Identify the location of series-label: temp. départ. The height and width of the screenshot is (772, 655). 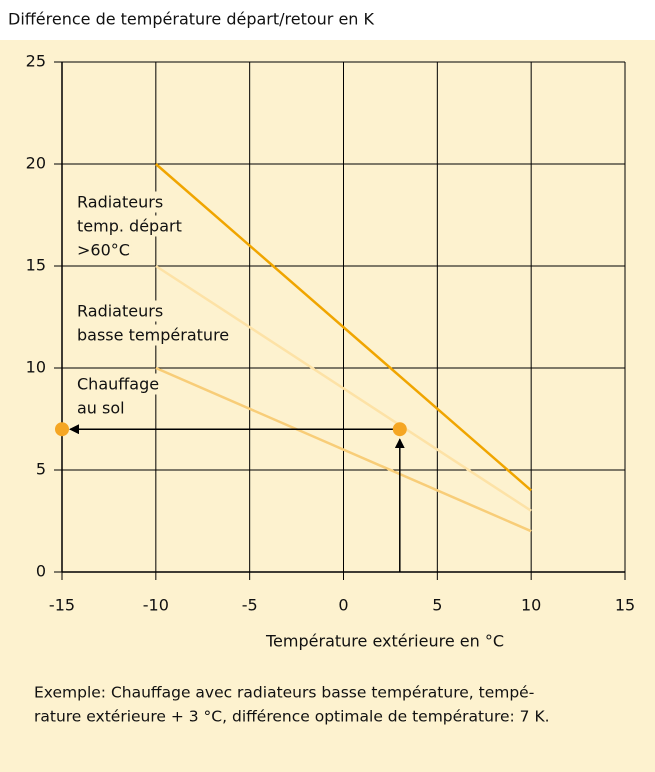
(129, 226).